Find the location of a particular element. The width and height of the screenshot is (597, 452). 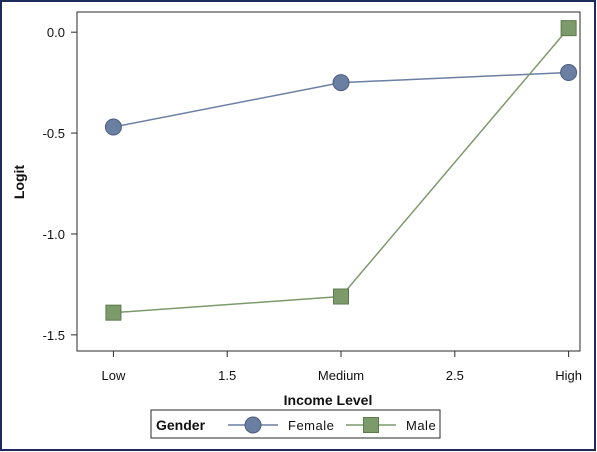

legend-title: Gender is located at coordinates (181, 425).